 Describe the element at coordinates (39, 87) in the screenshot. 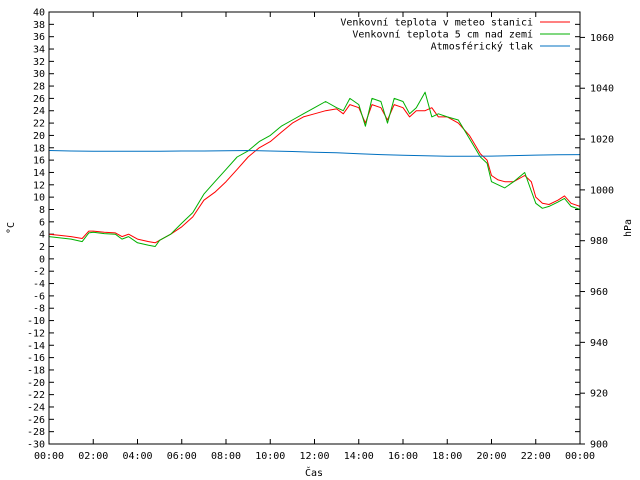

I see `y-tick-label: 28` at that location.